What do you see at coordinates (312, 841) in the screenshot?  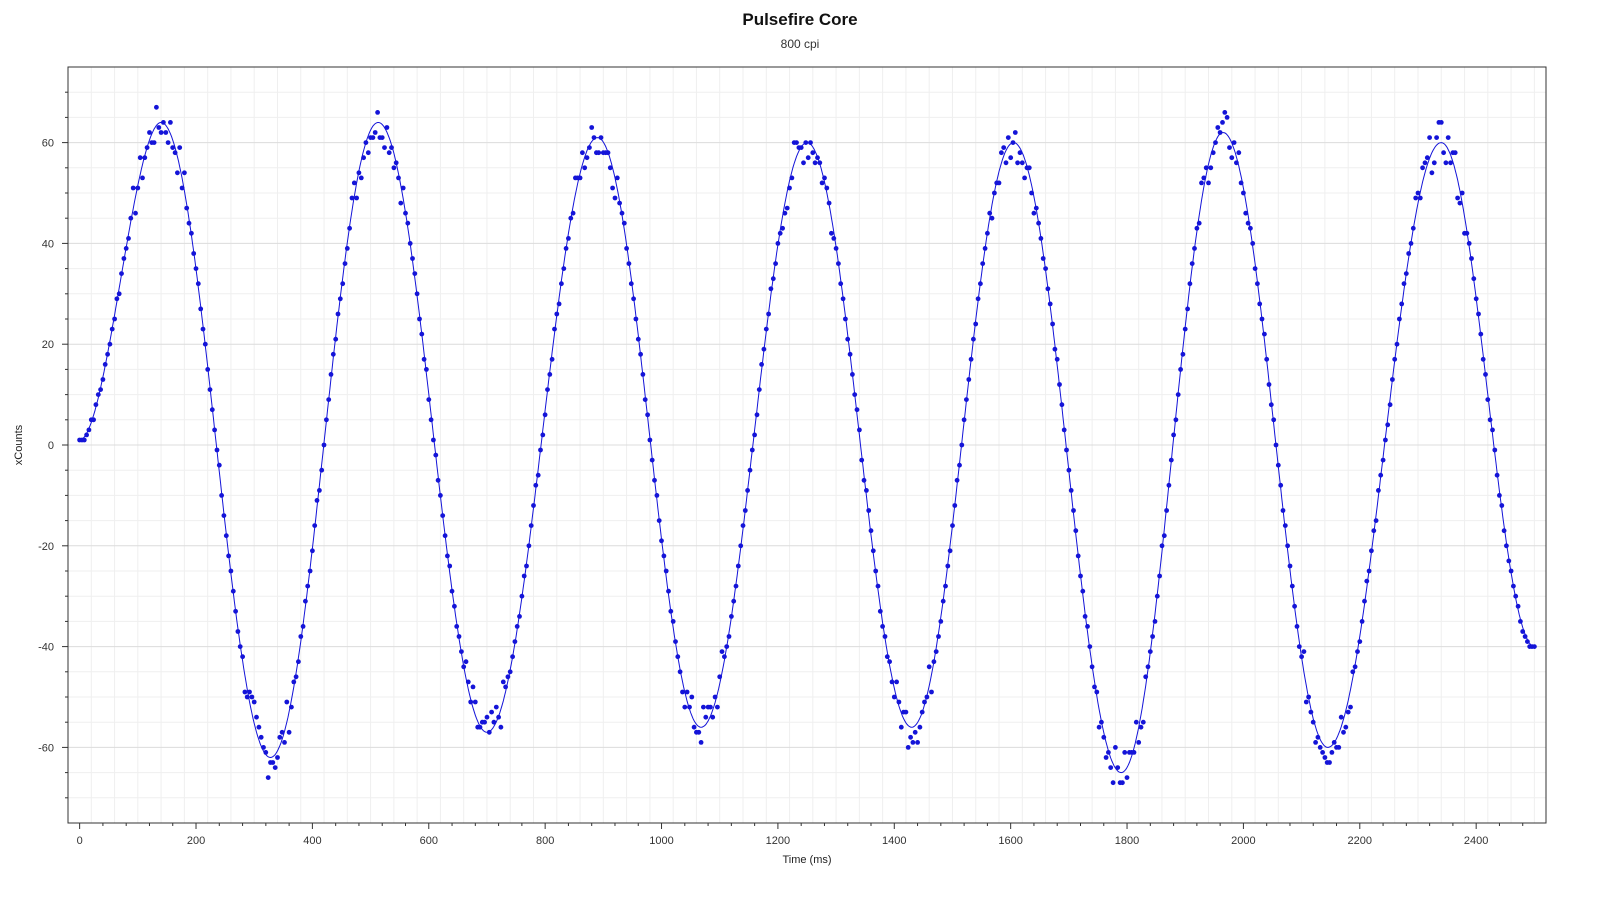 I see `x-tick-label: 400` at bounding box center [312, 841].